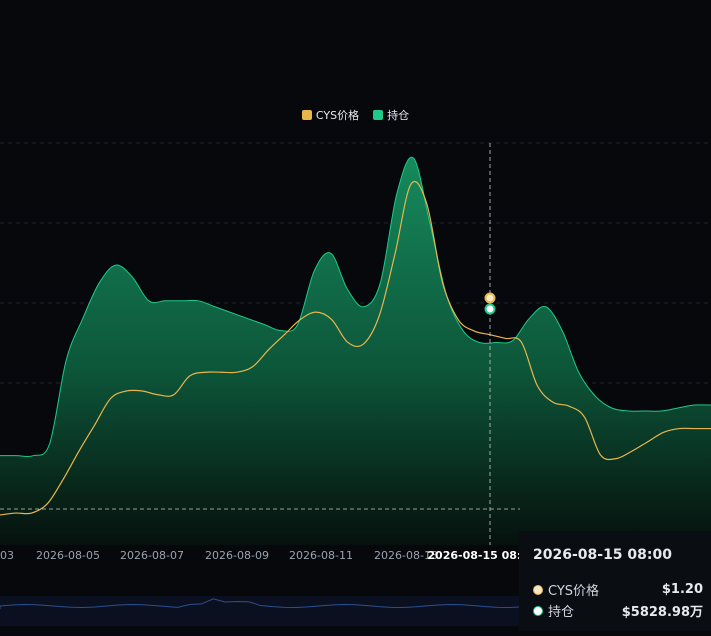 The height and width of the screenshot is (636, 711). What do you see at coordinates (574, 591) in the screenshot?
I see `tooltip-price-name: CYS价格` at bounding box center [574, 591].